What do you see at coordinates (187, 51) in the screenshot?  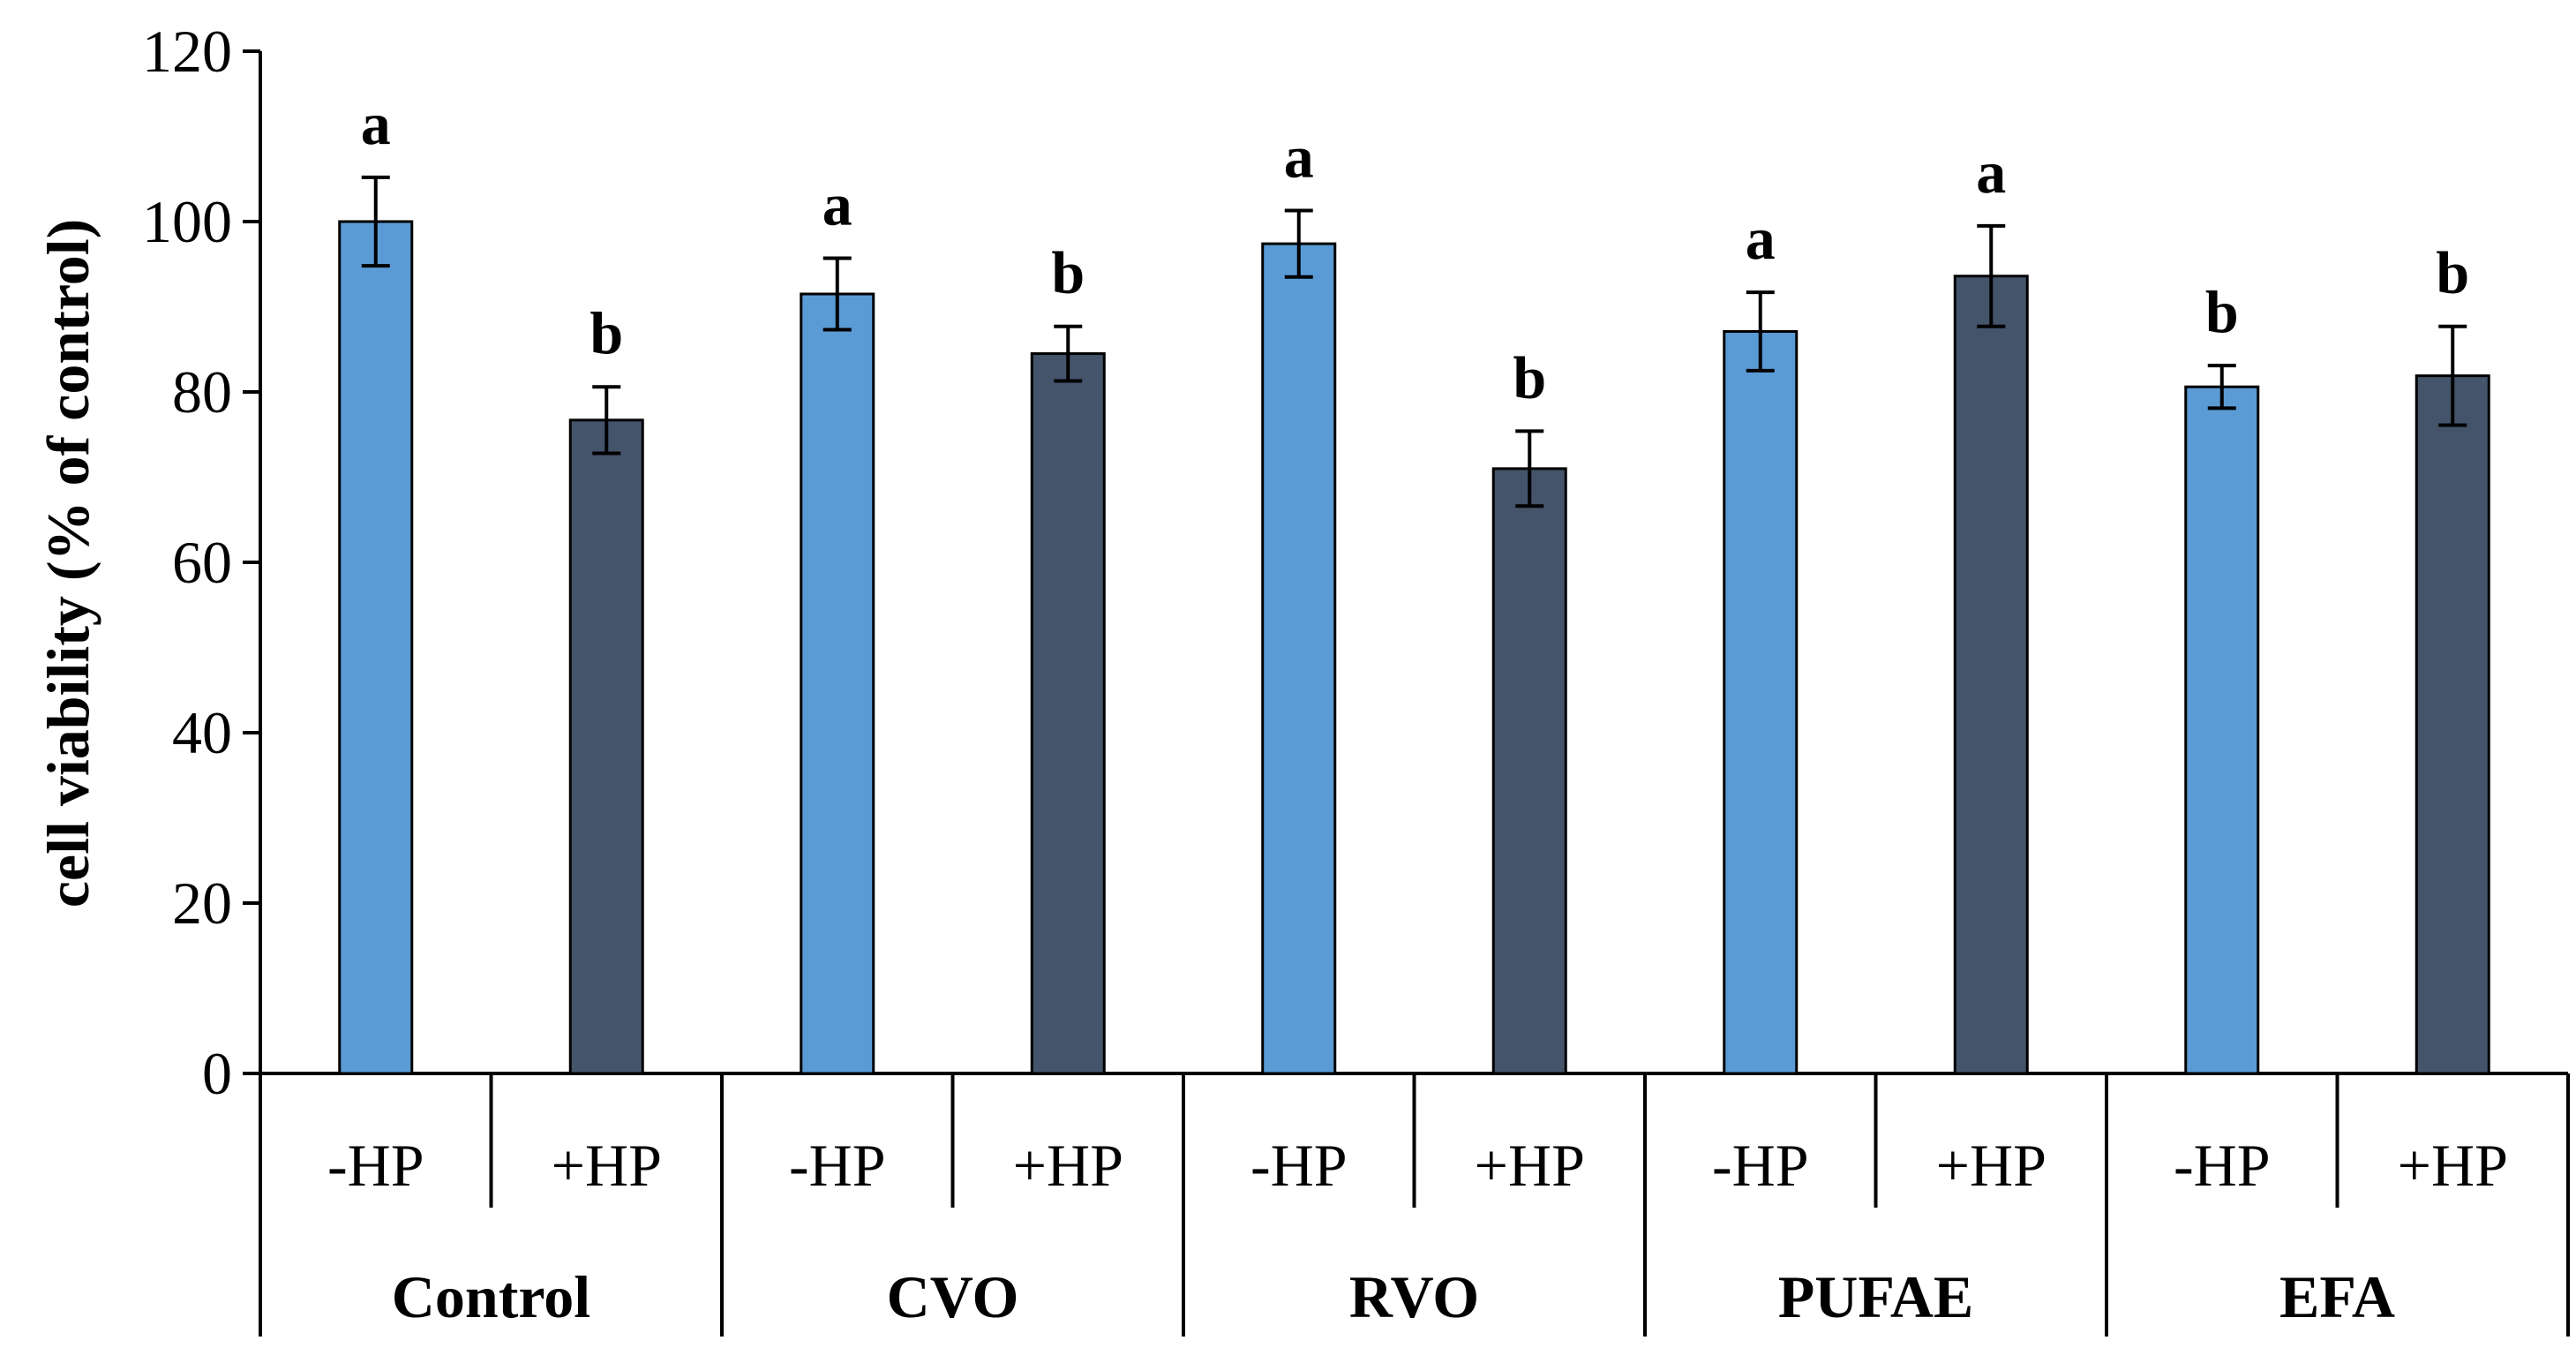 I see `y-tick-label: 120` at bounding box center [187, 51].